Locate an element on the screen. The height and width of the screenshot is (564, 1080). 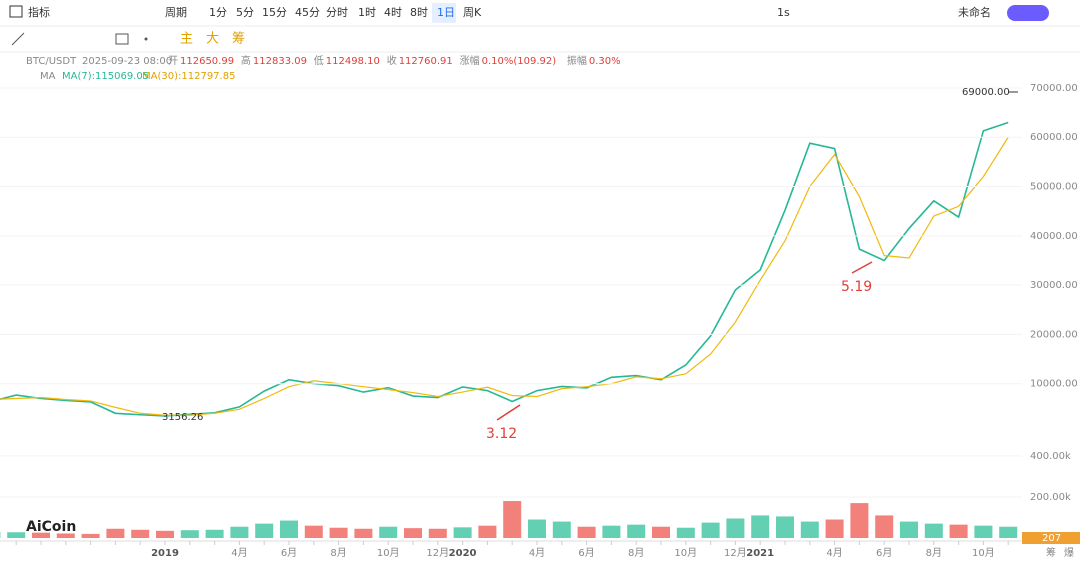
field-value: 112498.10 is located at coordinates (353, 61).